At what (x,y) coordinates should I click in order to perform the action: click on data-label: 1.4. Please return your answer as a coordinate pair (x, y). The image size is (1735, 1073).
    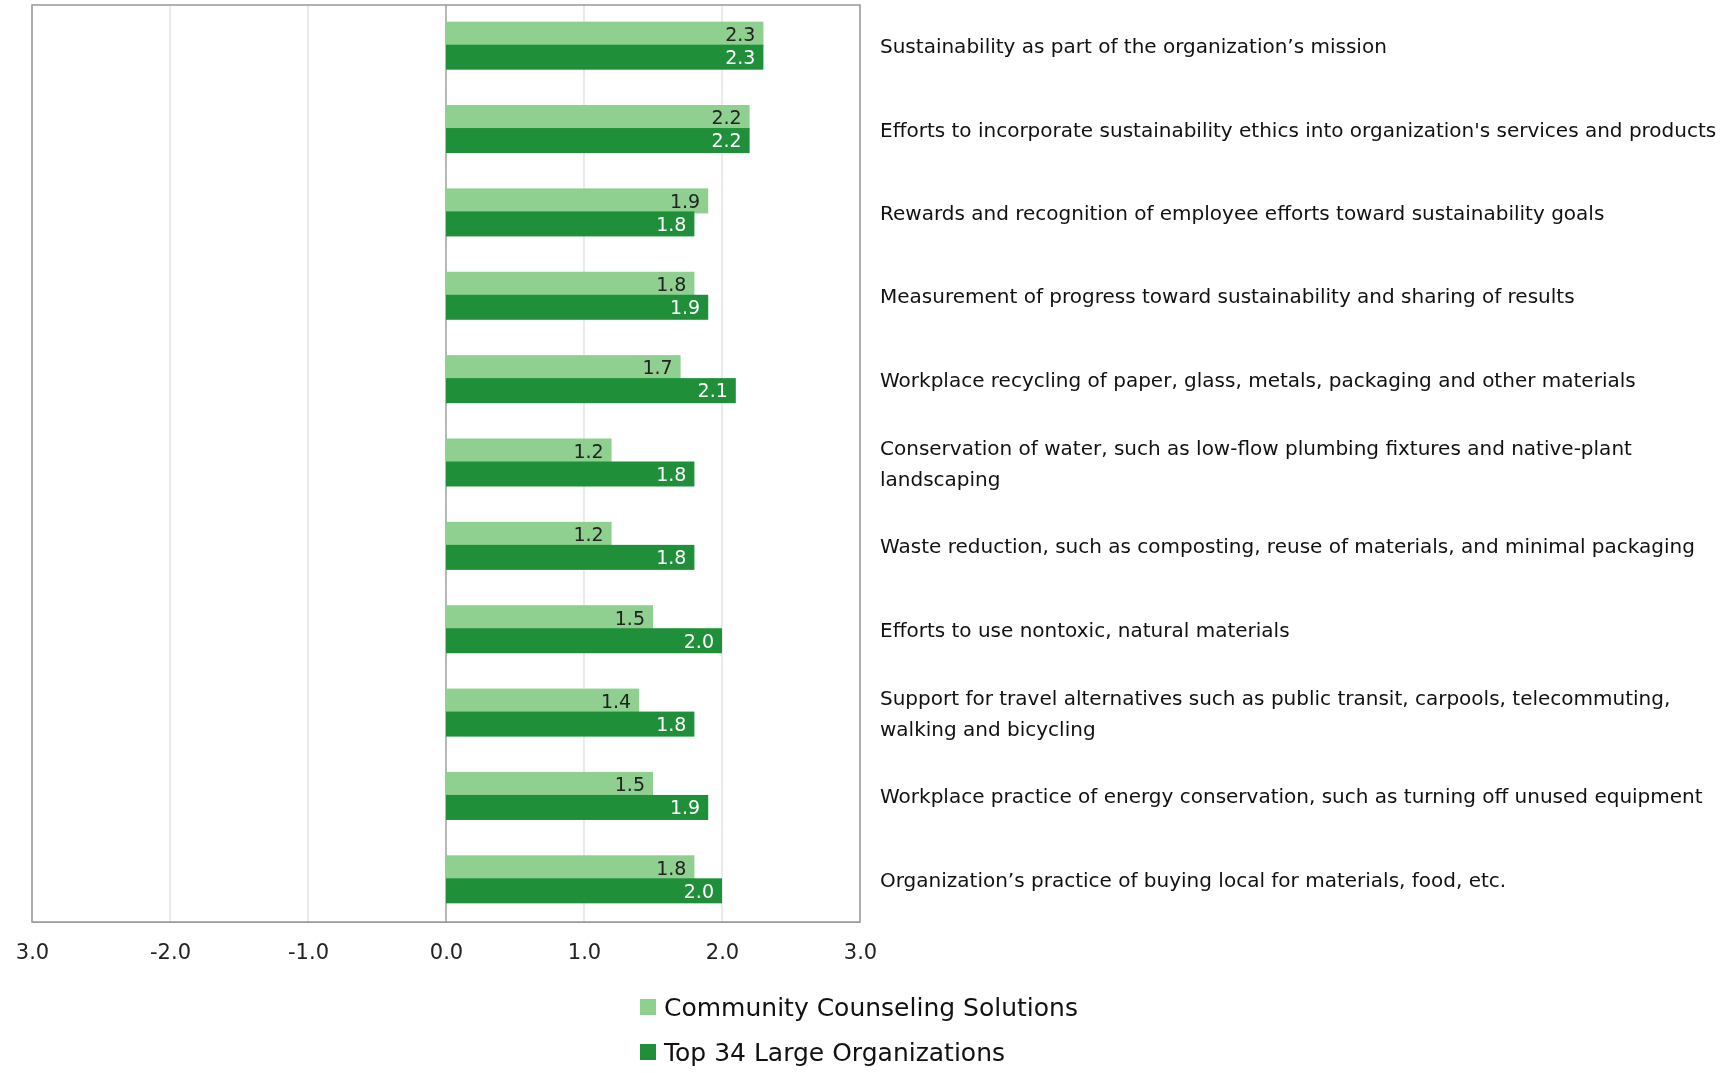
    Looking at the image, I should click on (616, 700).